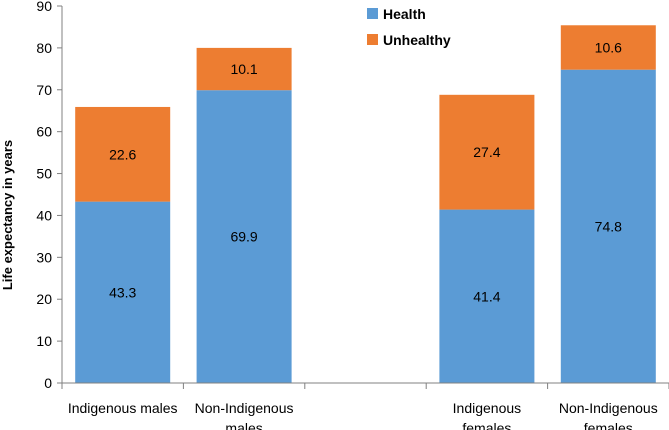 This screenshot has width=669, height=430. What do you see at coordinates (487, 408) in the screenshot?
I see `x-category-label: Indigenous` at bounding box center [487, 408].